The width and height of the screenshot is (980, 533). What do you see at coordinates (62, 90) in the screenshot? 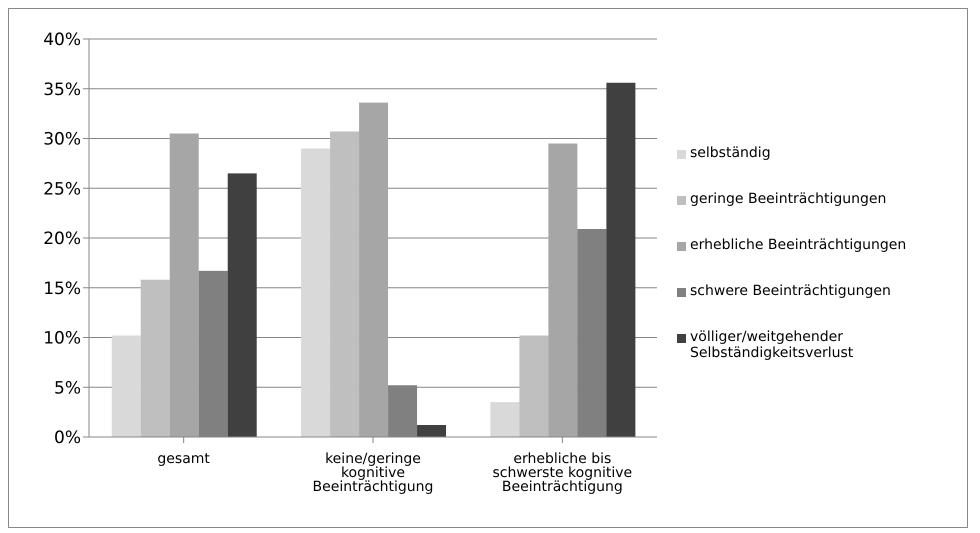
I see `y-tick-label: 35%` at bounding box center [62, 90].